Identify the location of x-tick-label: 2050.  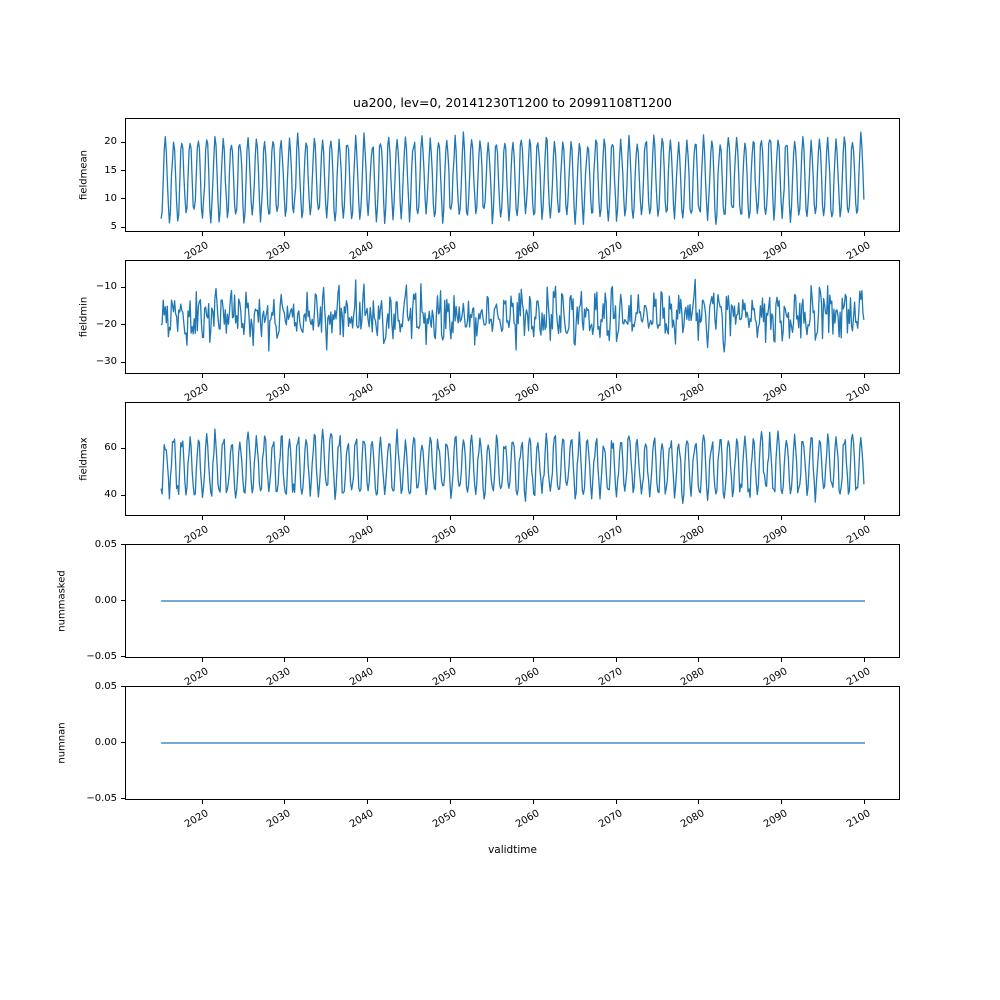
(444, 819).